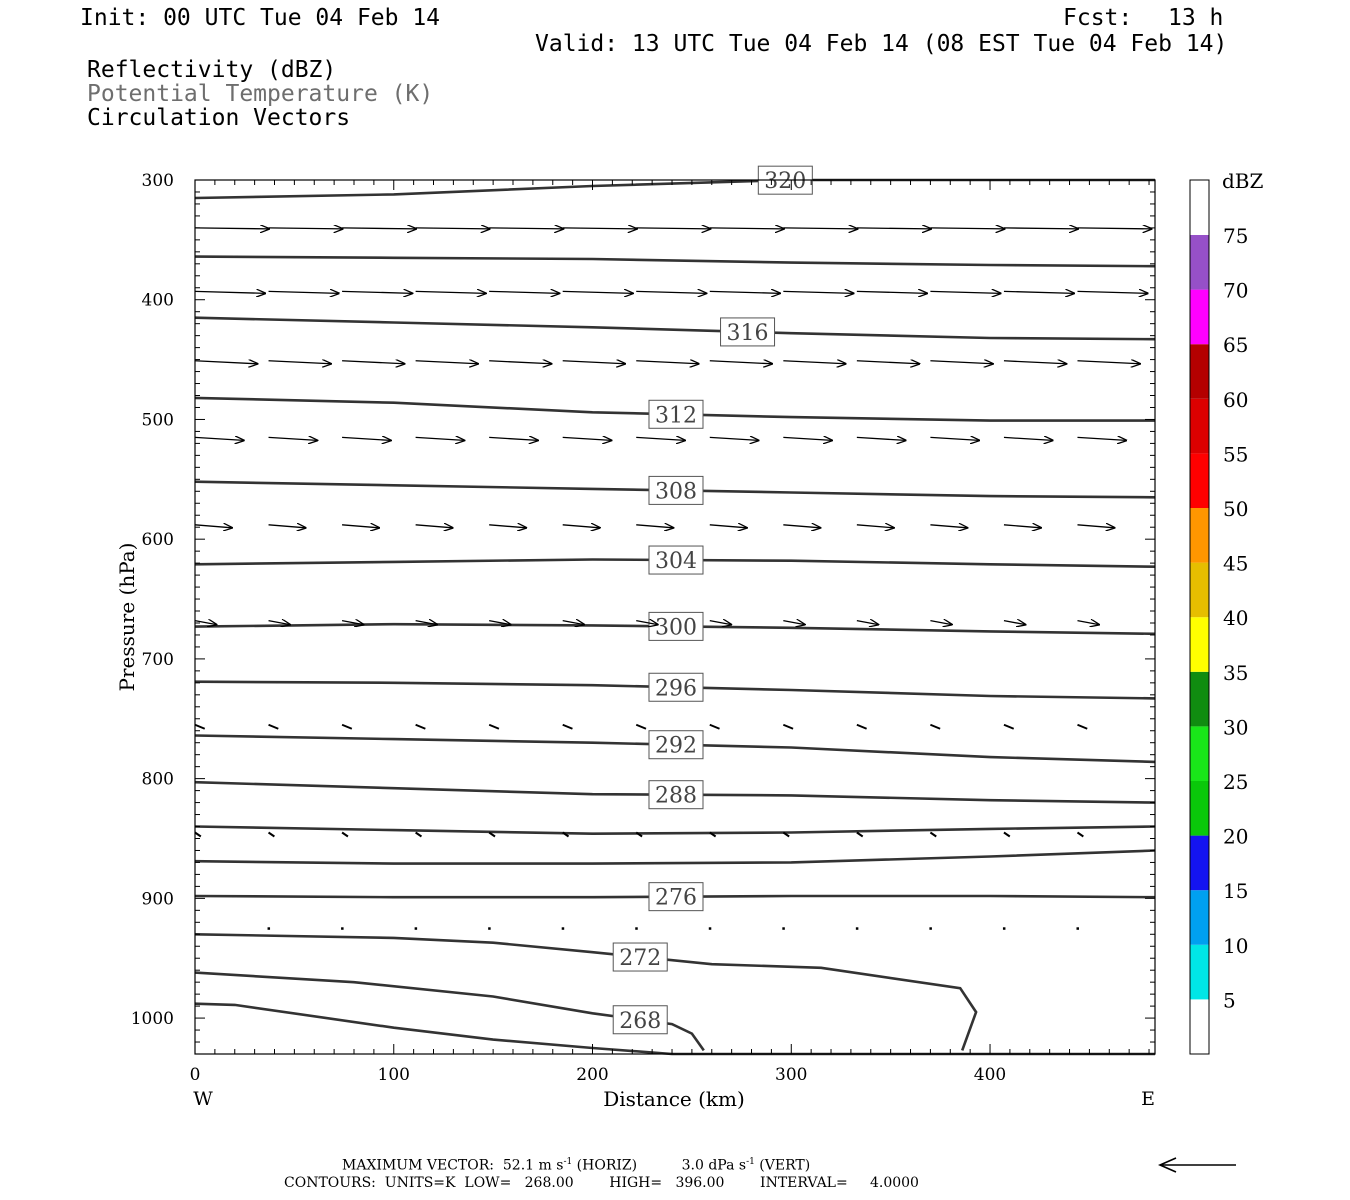 The width and height of the screenshot is (1350, 1200). I want to click on contour-label: 320, so click(785, 181).